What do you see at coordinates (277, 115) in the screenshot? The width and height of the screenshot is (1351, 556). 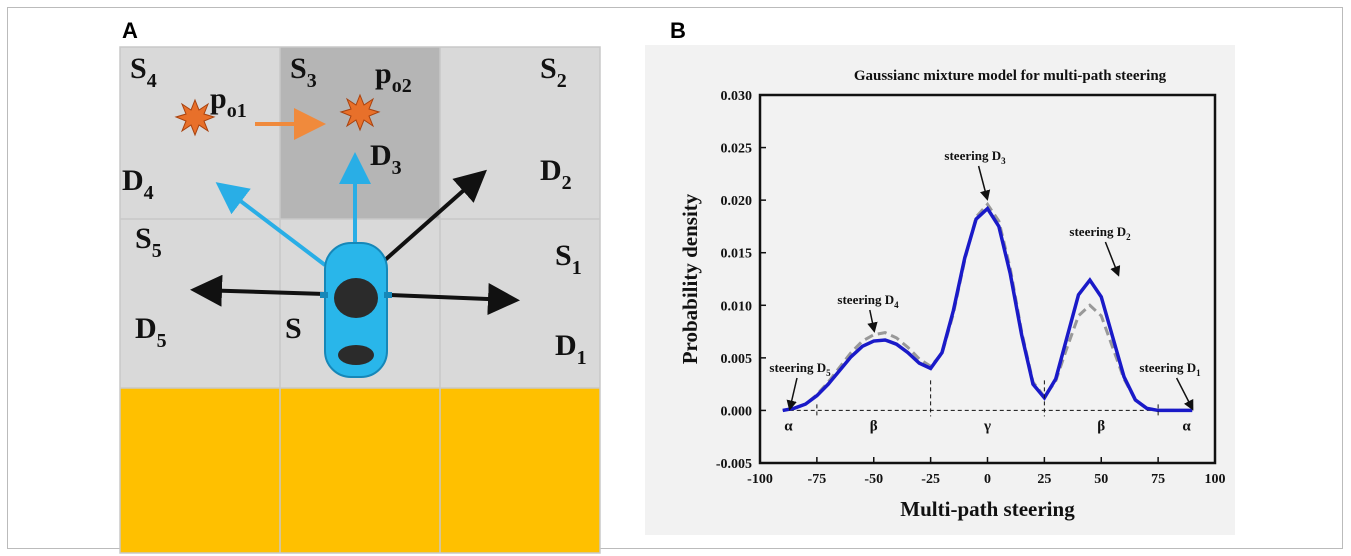 I see `obstacles` at bounding box center [277, 115].